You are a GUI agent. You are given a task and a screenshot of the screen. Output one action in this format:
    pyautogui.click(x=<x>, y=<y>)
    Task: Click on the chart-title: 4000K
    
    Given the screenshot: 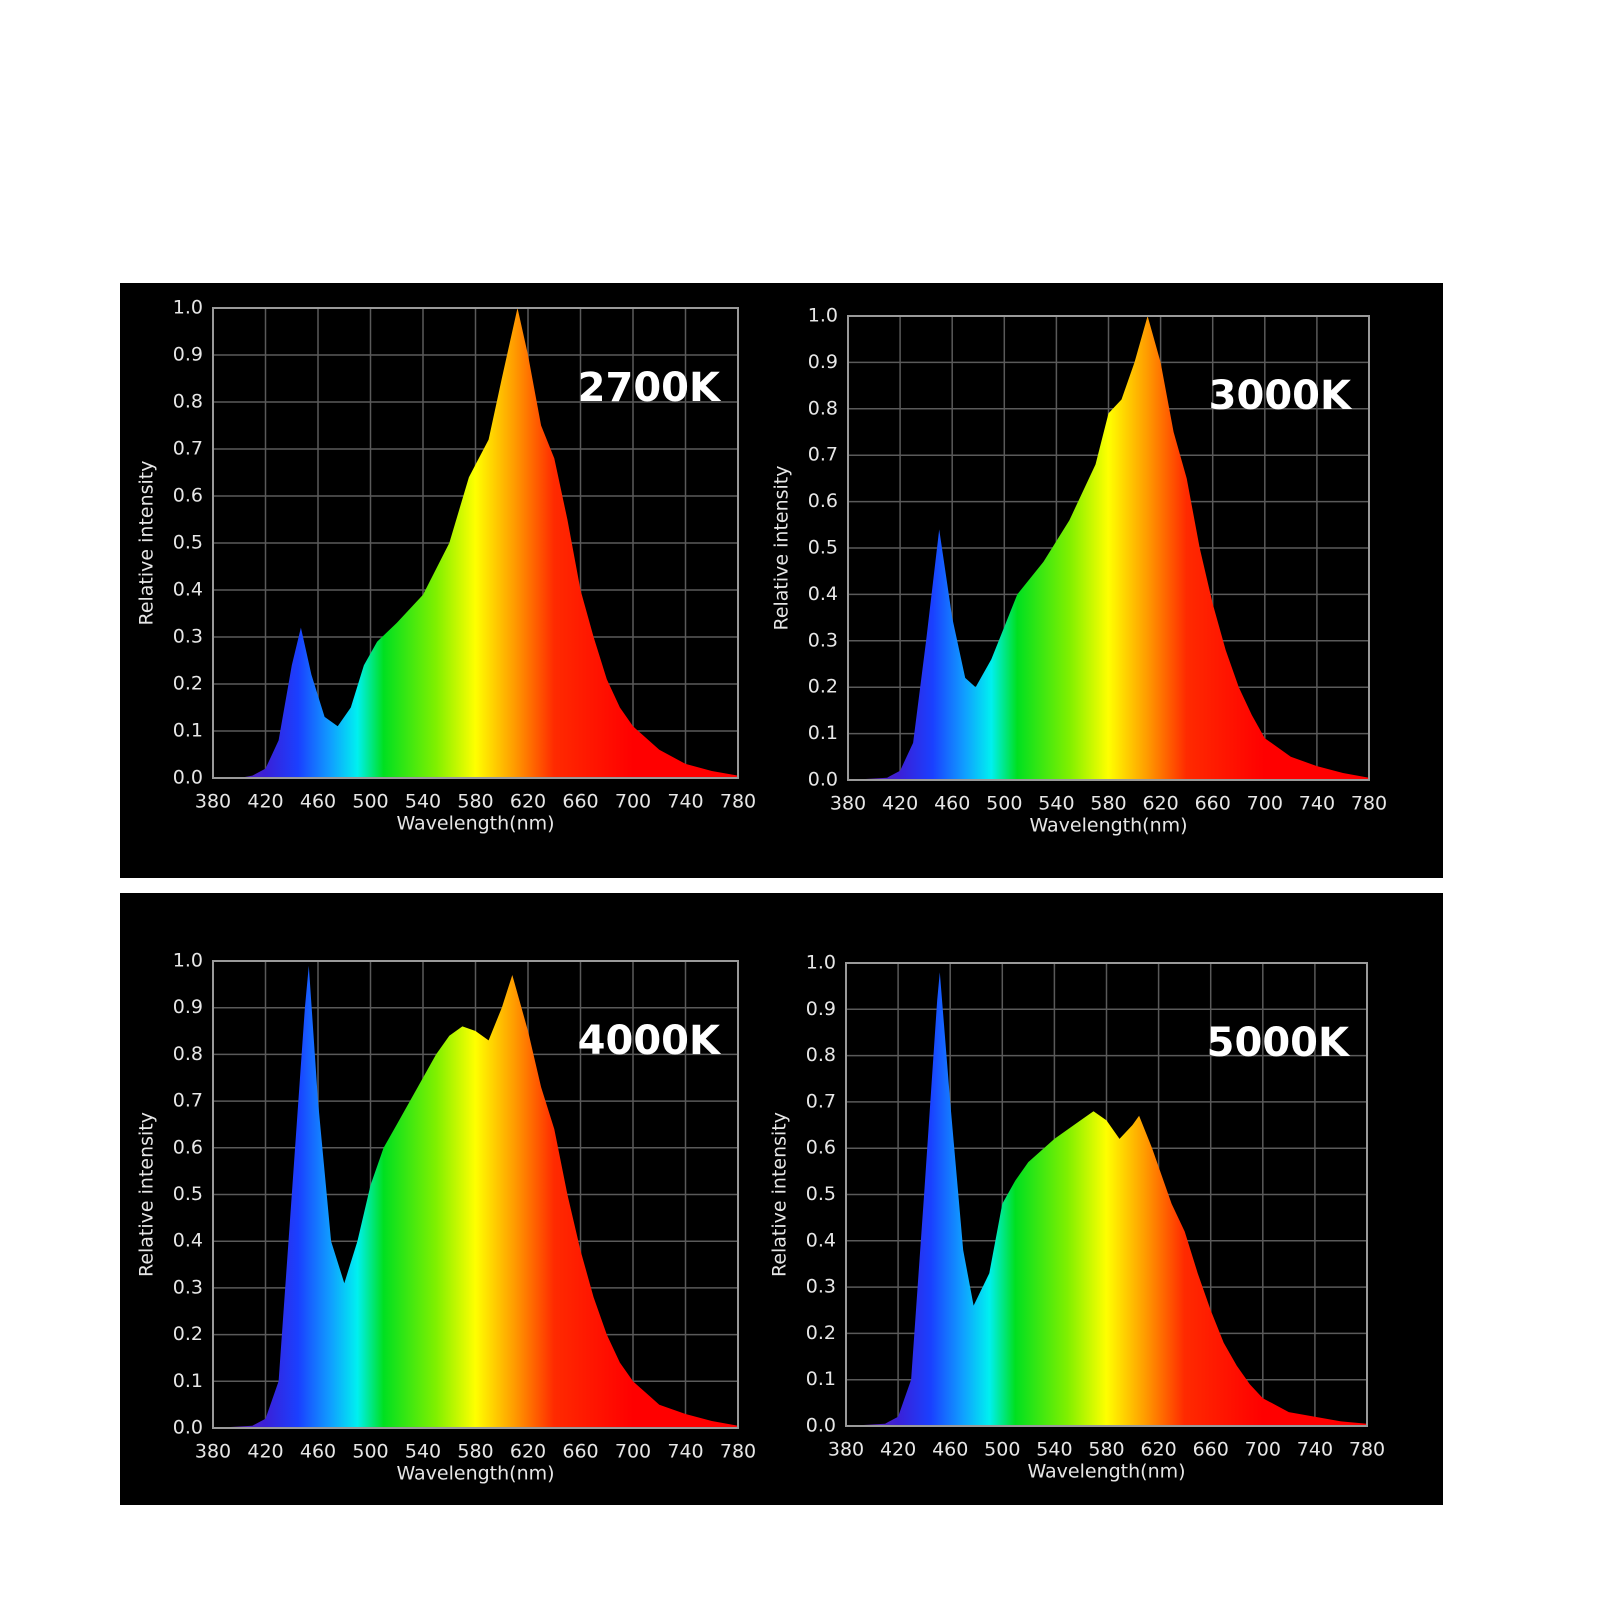 What is the action you would take?
    pyautogui.click(x=650, y=1041)
    